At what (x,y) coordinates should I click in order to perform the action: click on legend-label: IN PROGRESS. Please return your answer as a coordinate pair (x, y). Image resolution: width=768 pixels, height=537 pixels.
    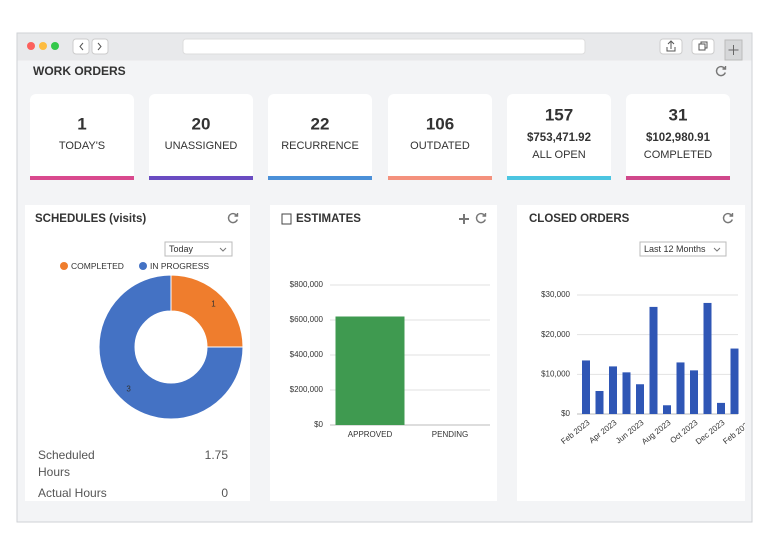
    Looking at the image, I should click on (179, 266).